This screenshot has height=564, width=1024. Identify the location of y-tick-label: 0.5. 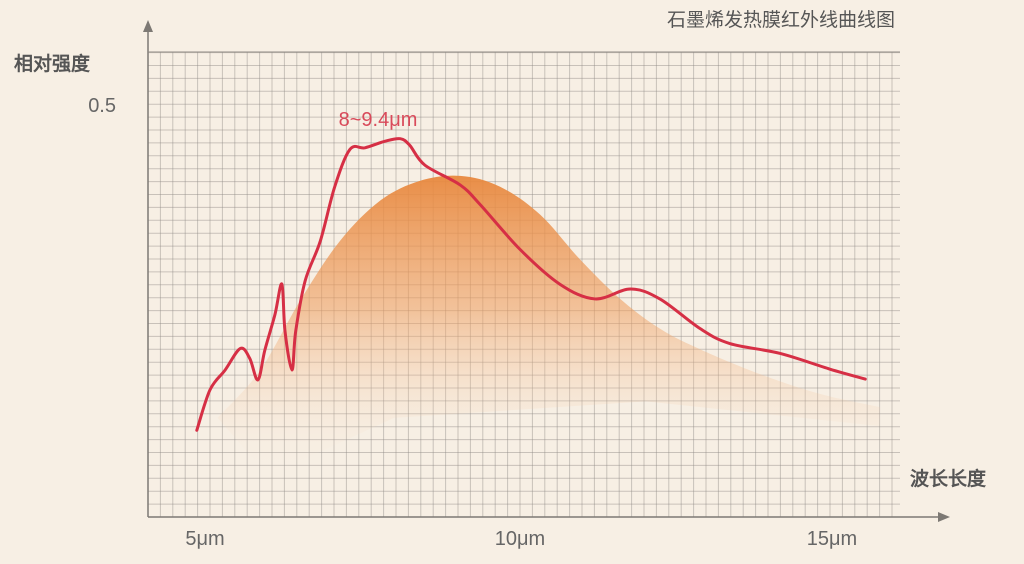
(102, 106).